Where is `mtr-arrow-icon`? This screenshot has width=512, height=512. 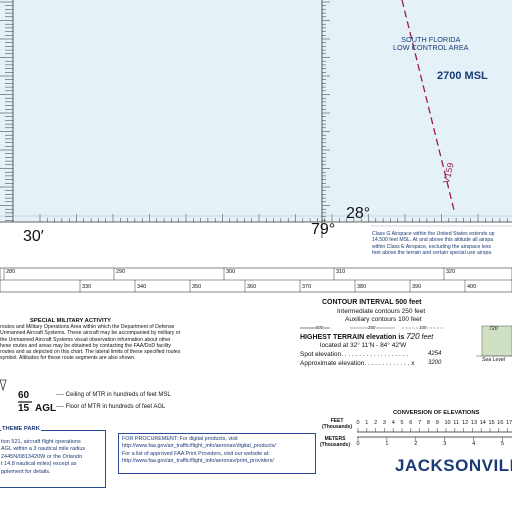 mtr-arrow-icon is located at coordinates (3, 385).